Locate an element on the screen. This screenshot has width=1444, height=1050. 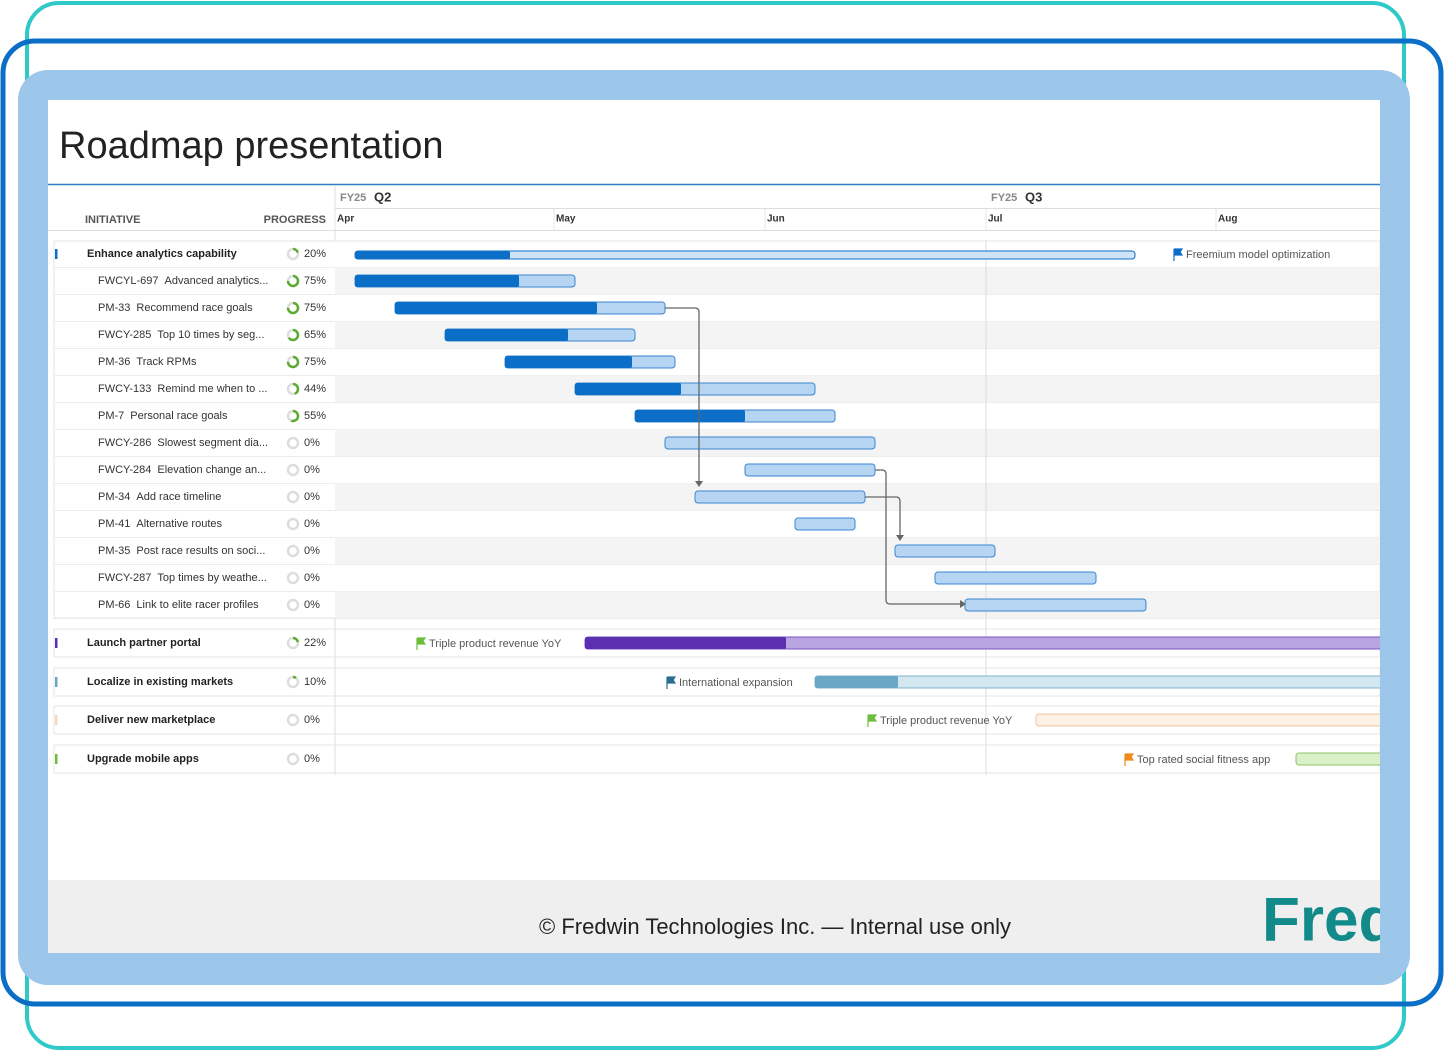
initiative-name: Upgrade mobile apps is located at coordinates (143, 759).